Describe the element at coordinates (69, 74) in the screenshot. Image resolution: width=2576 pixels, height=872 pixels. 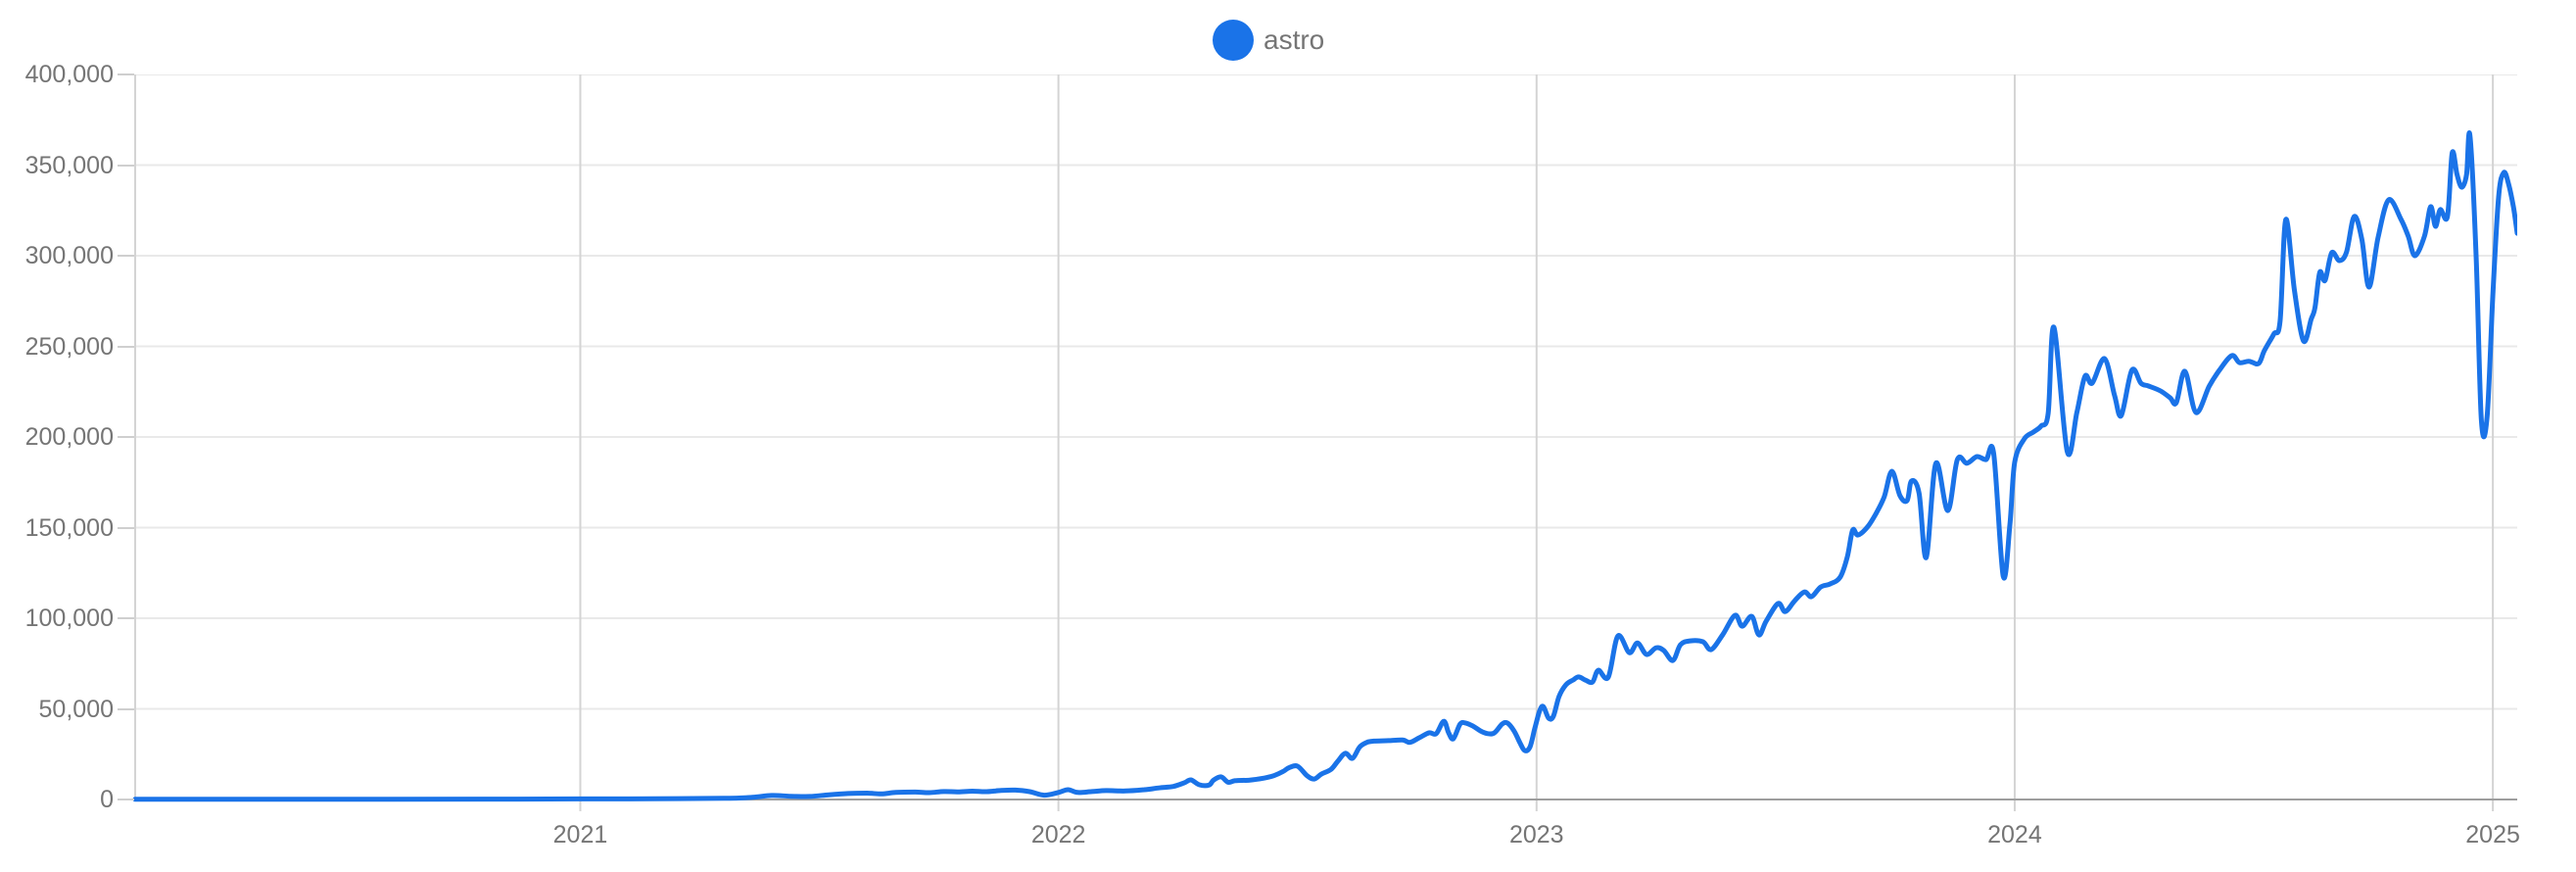
I see `y-axis-label: 400,000` at that location.